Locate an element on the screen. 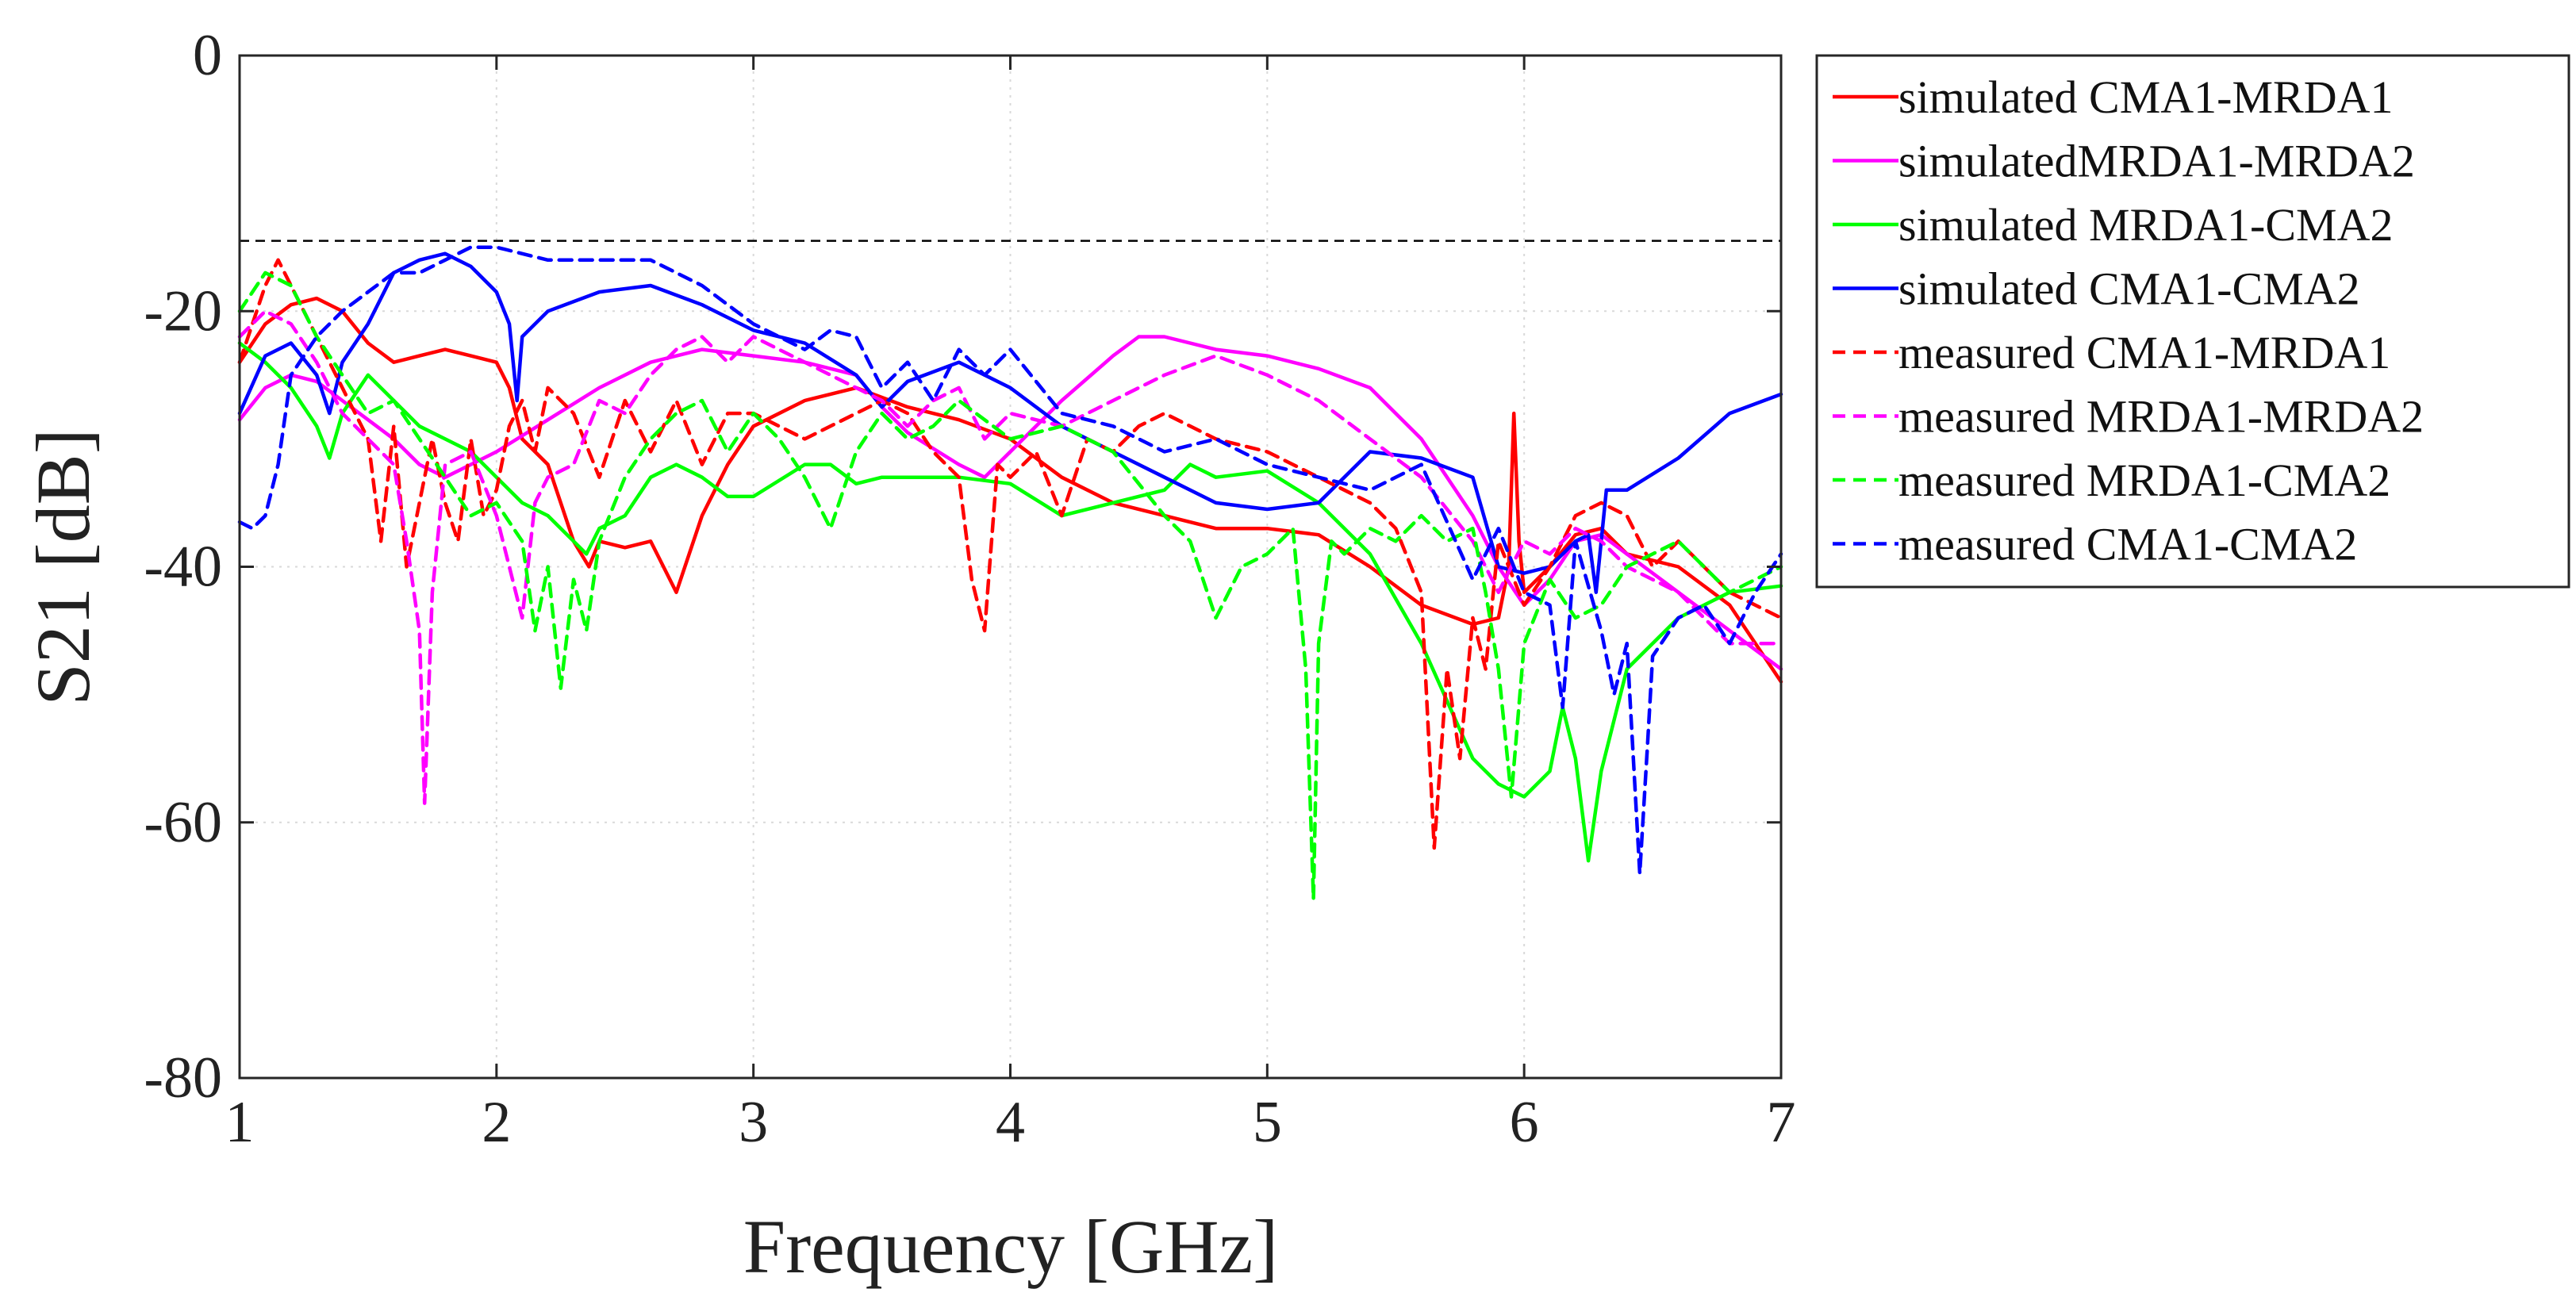 The width and height of the screenshot is (2576, 1312). x-axis-label: Frequency [GHz] is located at coordinates (1011, 1246).